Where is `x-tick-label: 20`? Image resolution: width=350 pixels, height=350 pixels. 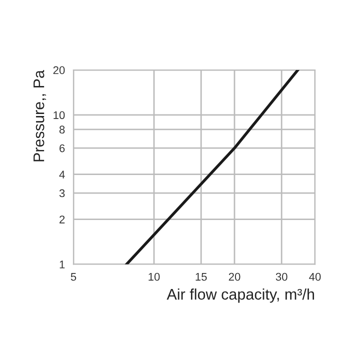
x-tick-label: 20 is located at coordinates (234, 276).